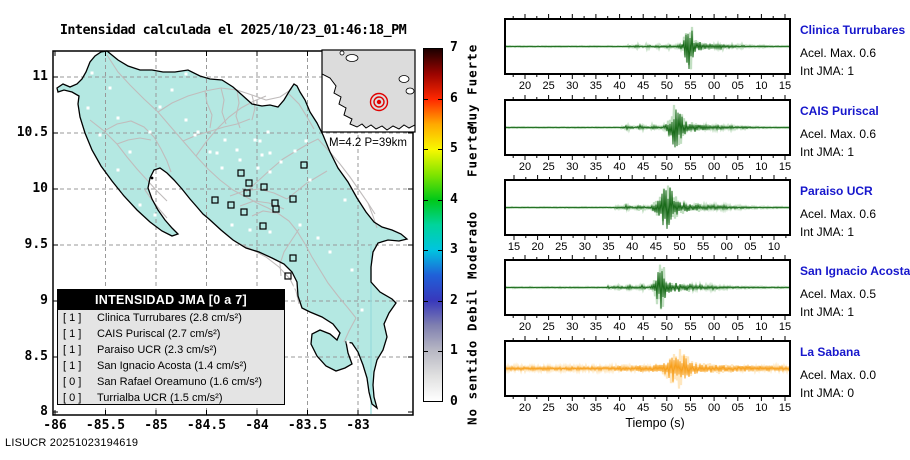 The height and width of the screenshot is (460, 910). Describe the element at coordinates (72, 398) in the screenshot. I see `legend-jma-value: [ 0 ]` at that location.